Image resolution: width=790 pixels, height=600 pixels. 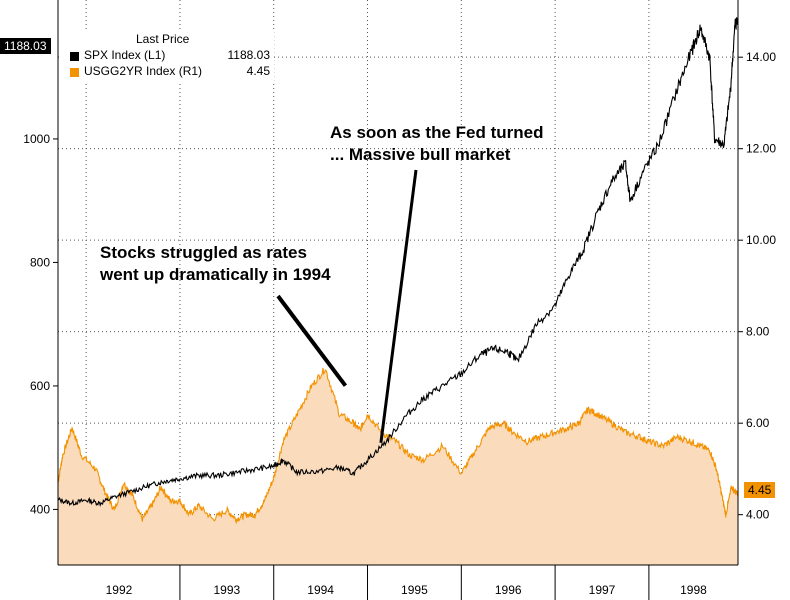 I want to click on right-tick-label-0: 4.00, so click(x=758, y=515).